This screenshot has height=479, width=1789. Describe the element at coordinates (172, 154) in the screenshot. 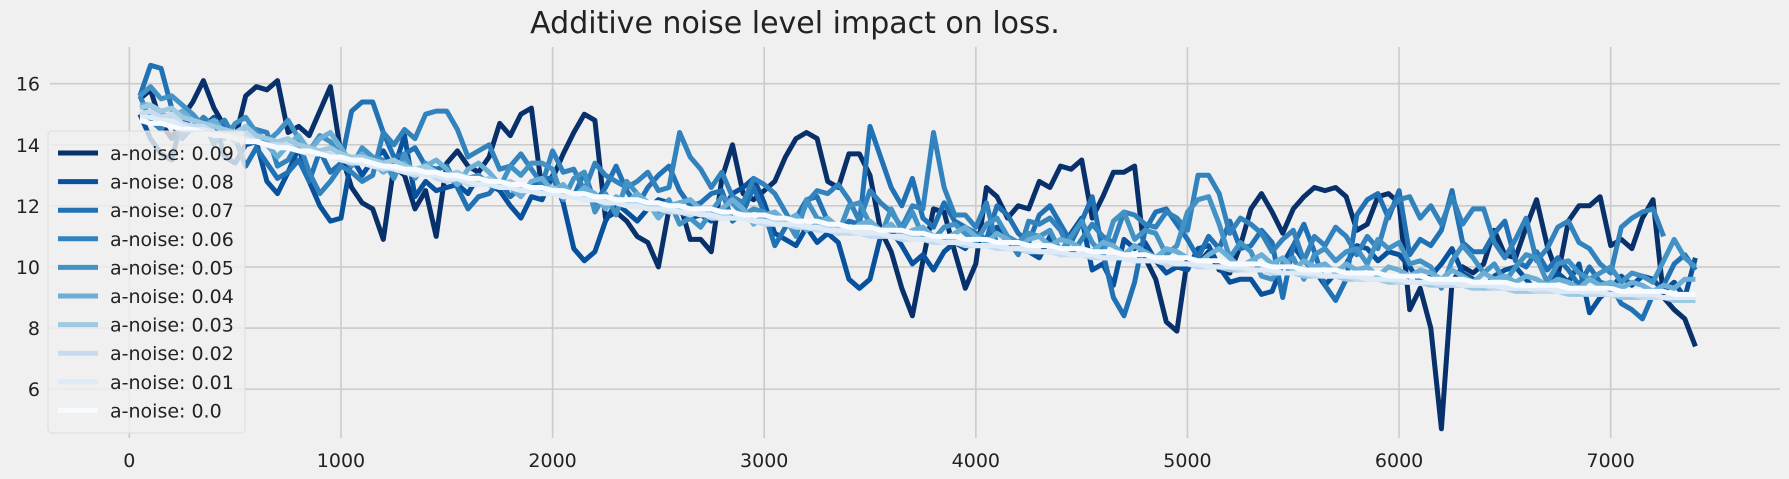

I see `legend-label: a-noise: 0.09` at that location.